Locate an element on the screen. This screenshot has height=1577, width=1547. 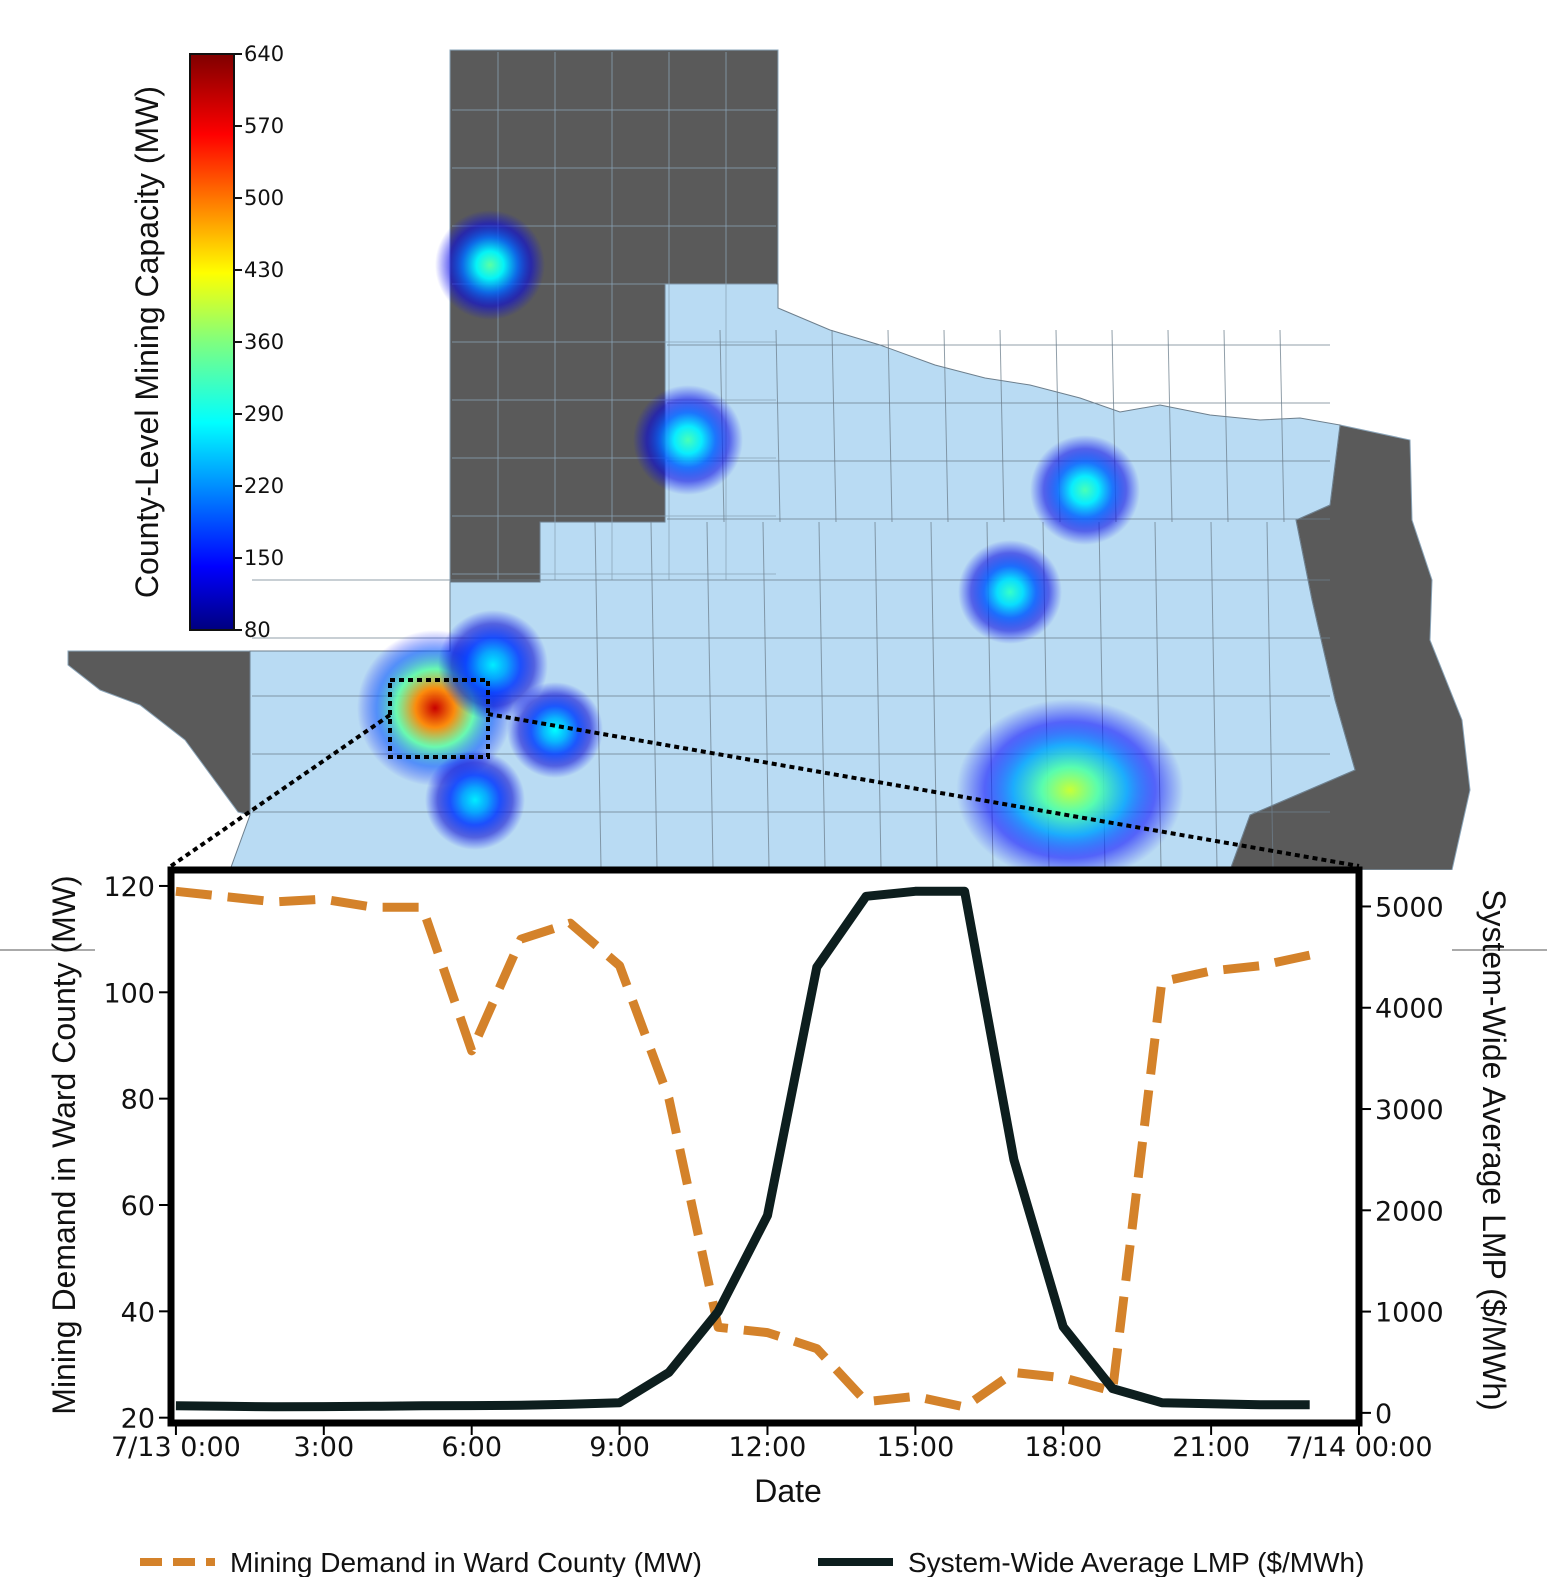
colorbar-tick-label: 640 is located at coordinates (264, 54).